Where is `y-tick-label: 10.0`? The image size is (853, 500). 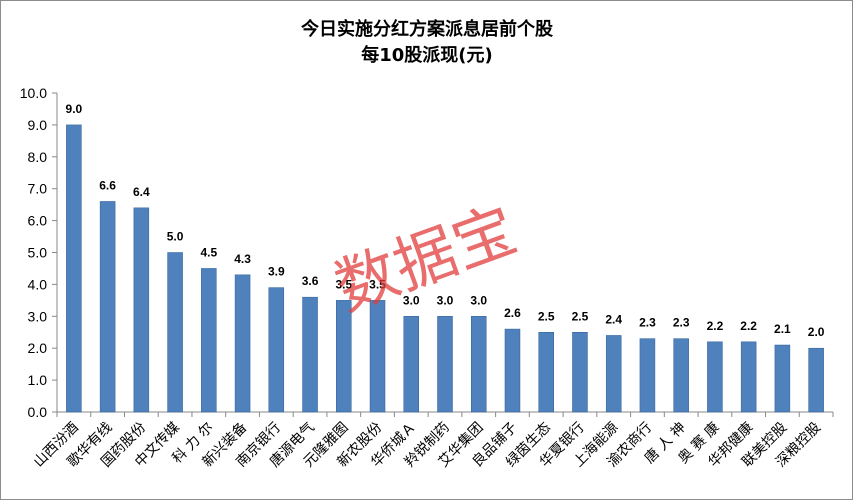 y-tick-label: 10.0 is located at coordinates (33, 93).